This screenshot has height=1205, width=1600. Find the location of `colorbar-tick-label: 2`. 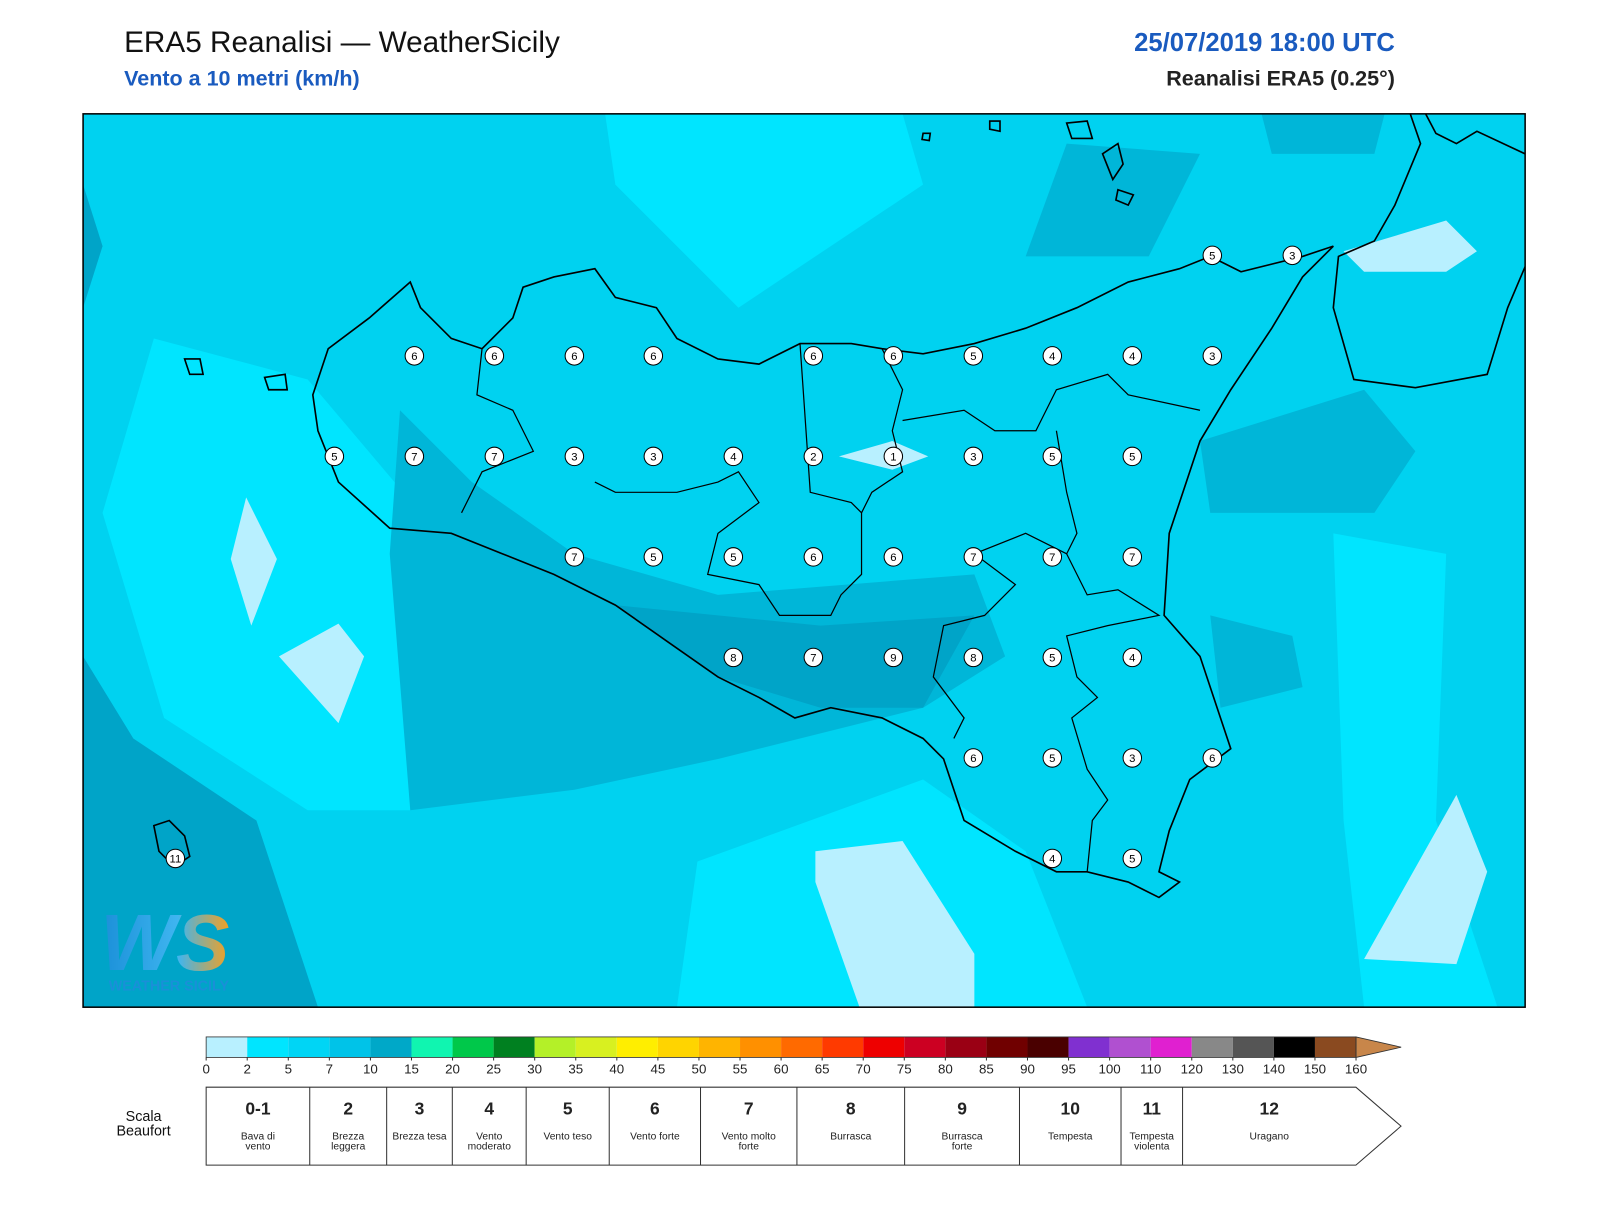

colorbar-tick-label: 2 is located at coordinates (247, 1068).